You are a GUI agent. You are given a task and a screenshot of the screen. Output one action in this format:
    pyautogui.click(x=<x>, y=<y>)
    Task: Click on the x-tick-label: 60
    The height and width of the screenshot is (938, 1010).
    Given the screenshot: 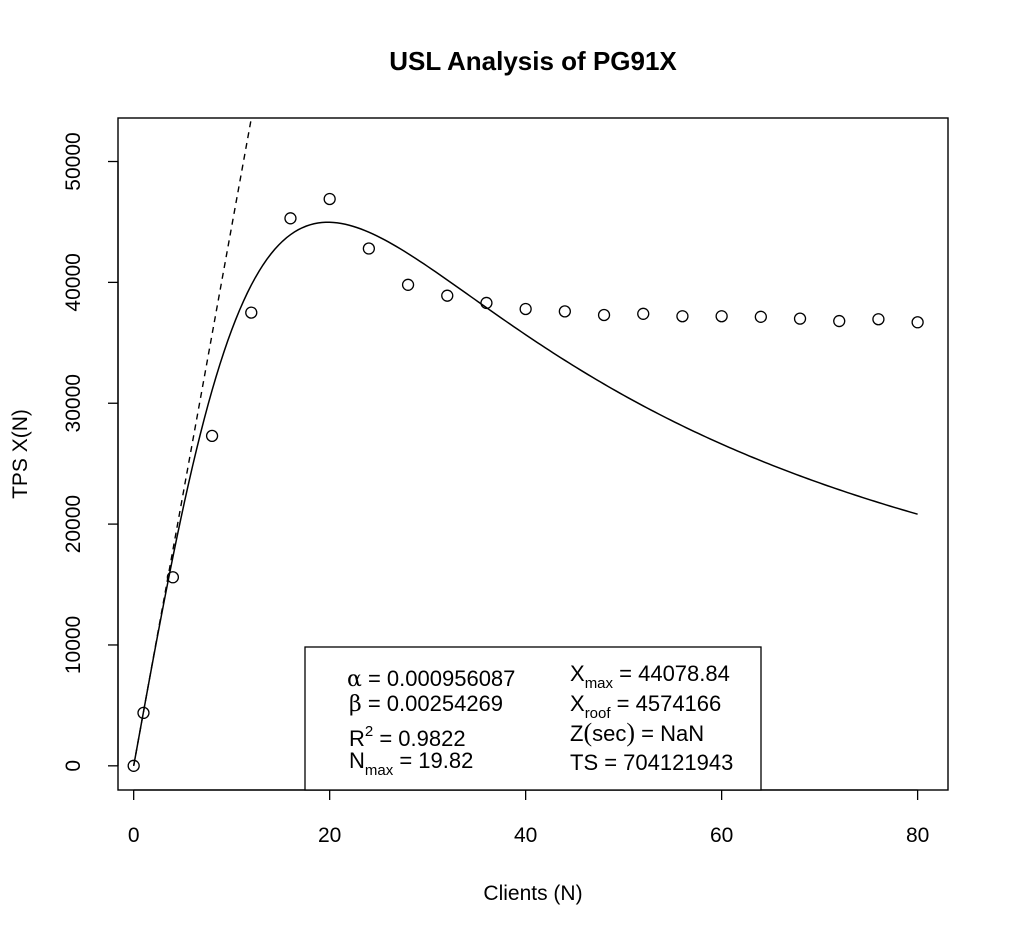 What is the action you would take?
    pyautogui.click(x=721, y=835)
    